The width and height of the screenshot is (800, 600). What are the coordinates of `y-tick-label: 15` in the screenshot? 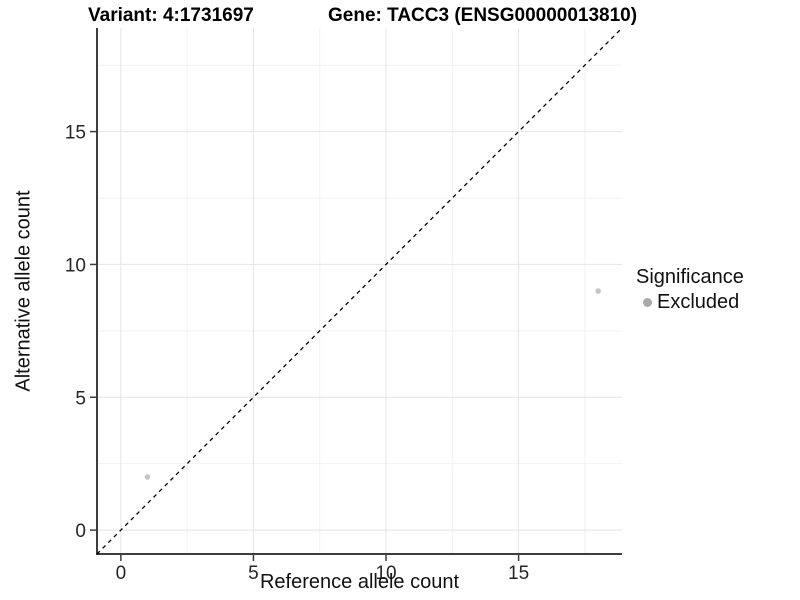 It's located at (75, 133).